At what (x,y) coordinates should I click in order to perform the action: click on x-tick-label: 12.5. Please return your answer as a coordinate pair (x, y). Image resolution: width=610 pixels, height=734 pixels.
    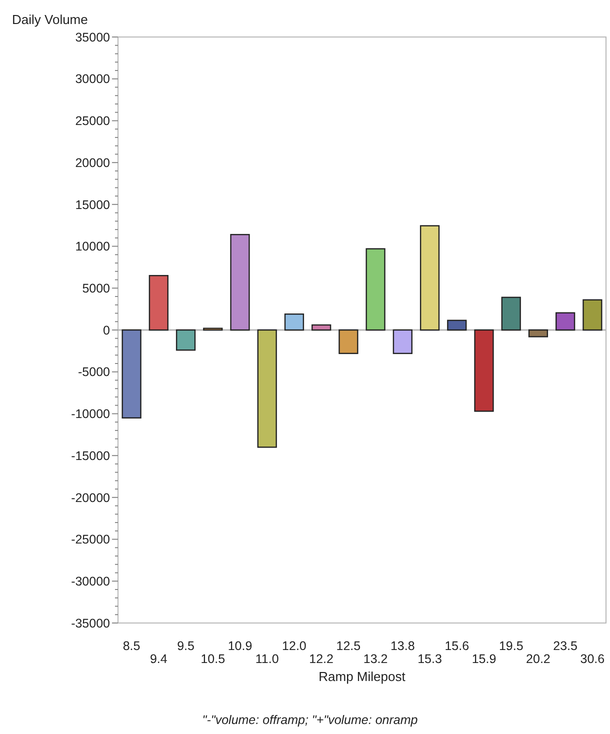
    Looking at the image, I should click on (348, 646).